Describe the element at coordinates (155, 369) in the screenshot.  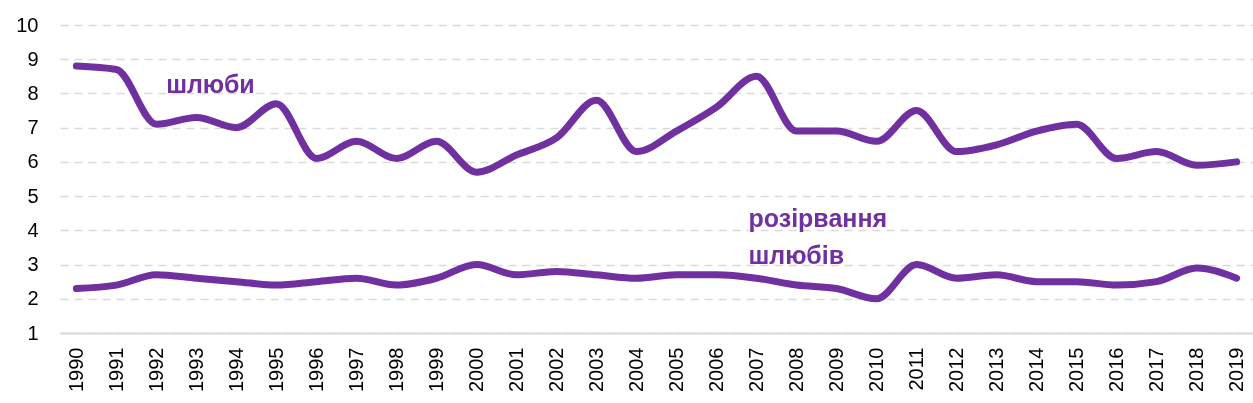
I see `x-tick-label: 1992` at that location.